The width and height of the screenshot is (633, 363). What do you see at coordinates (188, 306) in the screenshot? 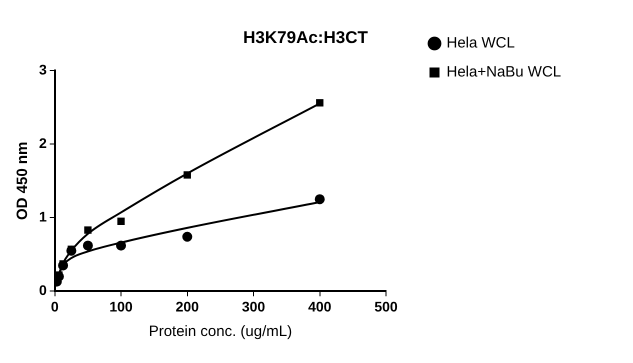
I see `x-tick-label: 200` at bounding box center [188, 306].